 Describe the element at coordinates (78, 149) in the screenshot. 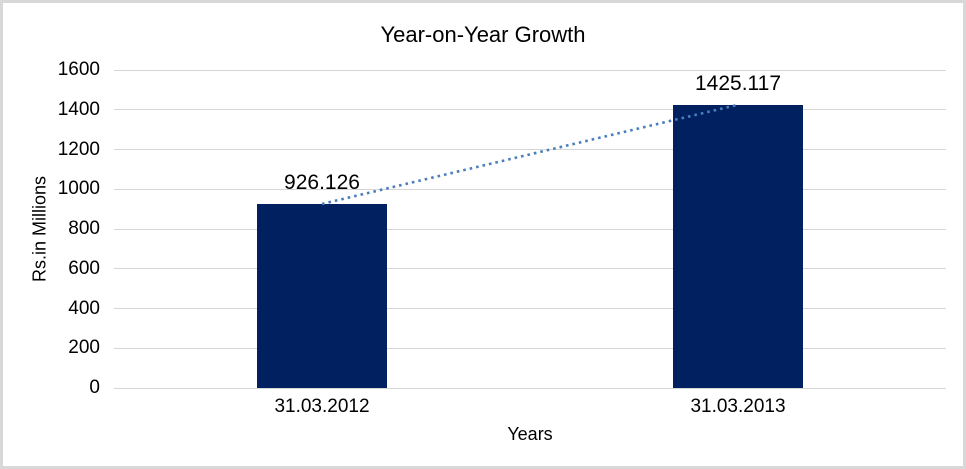

I see `y-tick-label: 1200` at that location.